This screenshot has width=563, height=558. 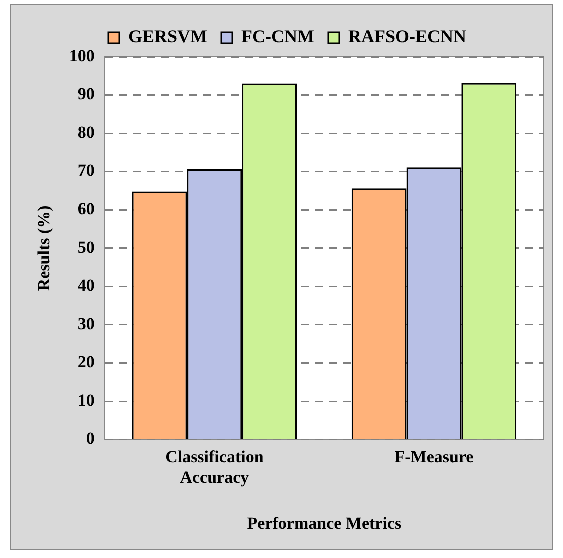 I want to click on x-tick-label: F-Measure, so click(x=434, y=456).